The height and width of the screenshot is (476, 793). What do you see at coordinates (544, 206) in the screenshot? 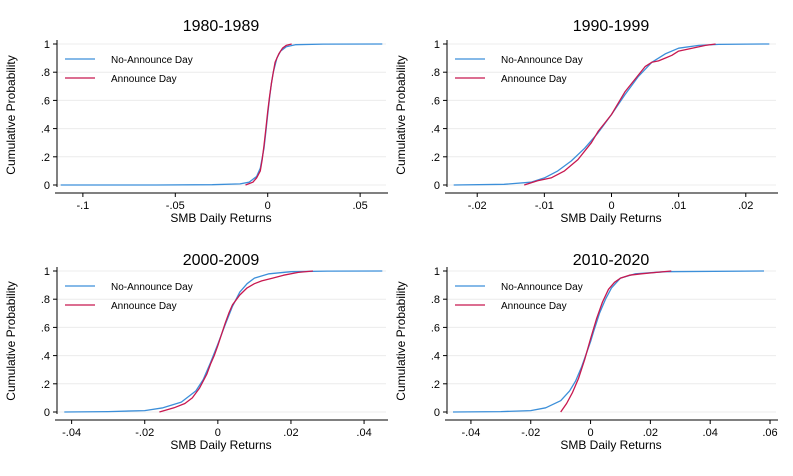
I see `x-tick-label: -.01` at bounding box center [544, 206].